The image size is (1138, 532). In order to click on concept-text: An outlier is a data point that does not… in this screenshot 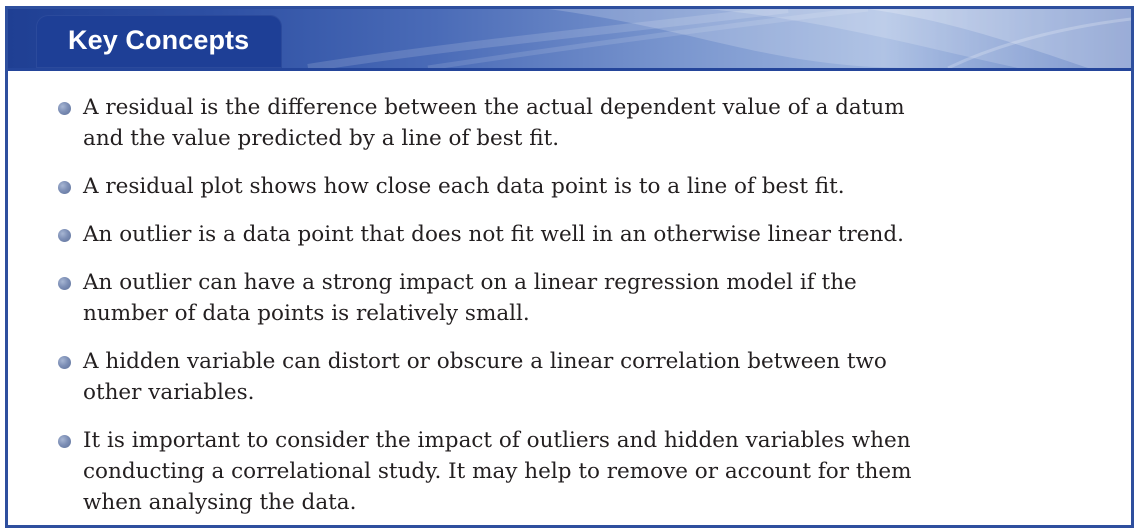, I will do `click(493, 234)`.